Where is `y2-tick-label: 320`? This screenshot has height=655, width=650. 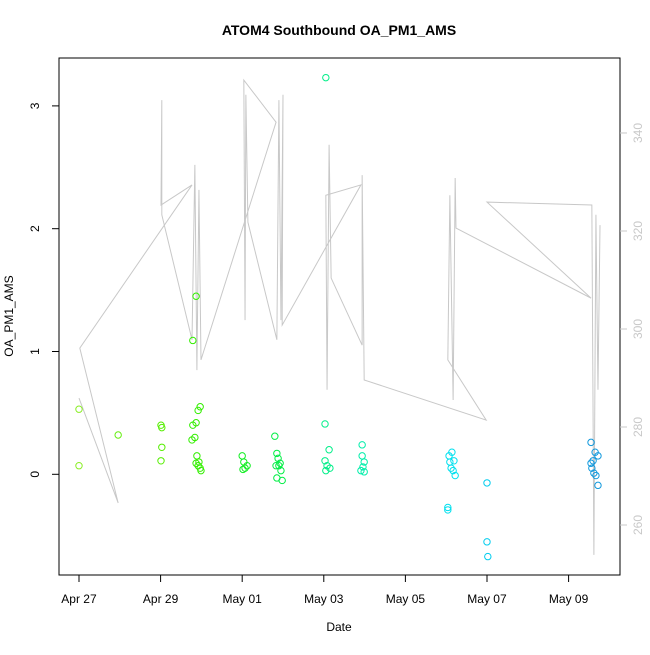 y2-tick-label: 320 is located at coordinates (638, 231).